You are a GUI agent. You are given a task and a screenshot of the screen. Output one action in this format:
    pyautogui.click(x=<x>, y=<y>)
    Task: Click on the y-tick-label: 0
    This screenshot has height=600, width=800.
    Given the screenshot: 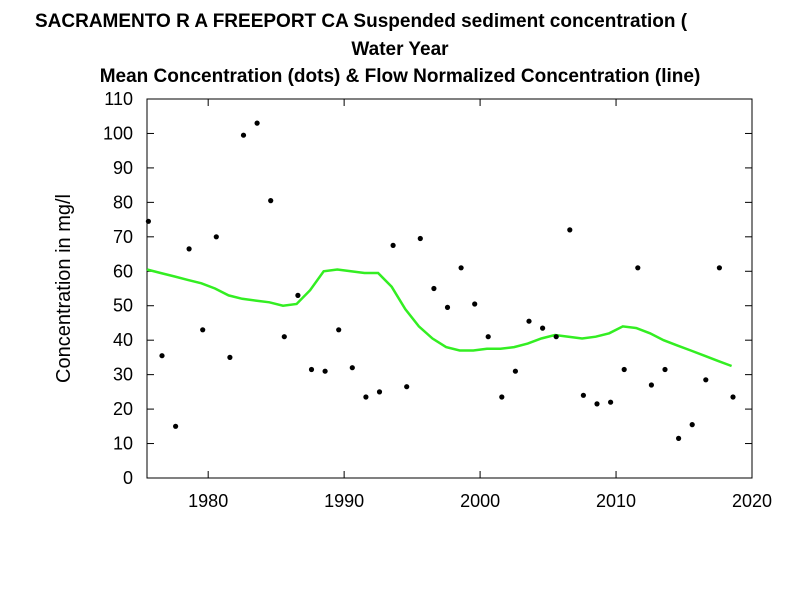 What is the action you would take?
    pyautogui.click(x=128, y=478)
    